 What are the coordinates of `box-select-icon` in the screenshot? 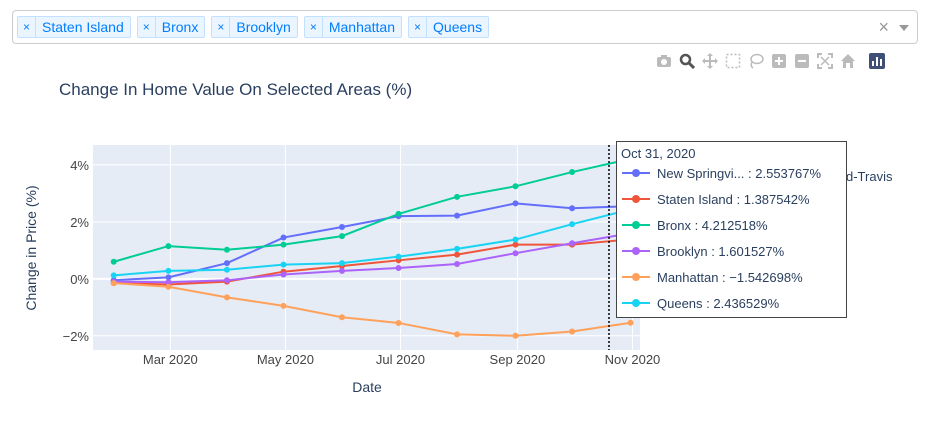 It's located at (732, 61).